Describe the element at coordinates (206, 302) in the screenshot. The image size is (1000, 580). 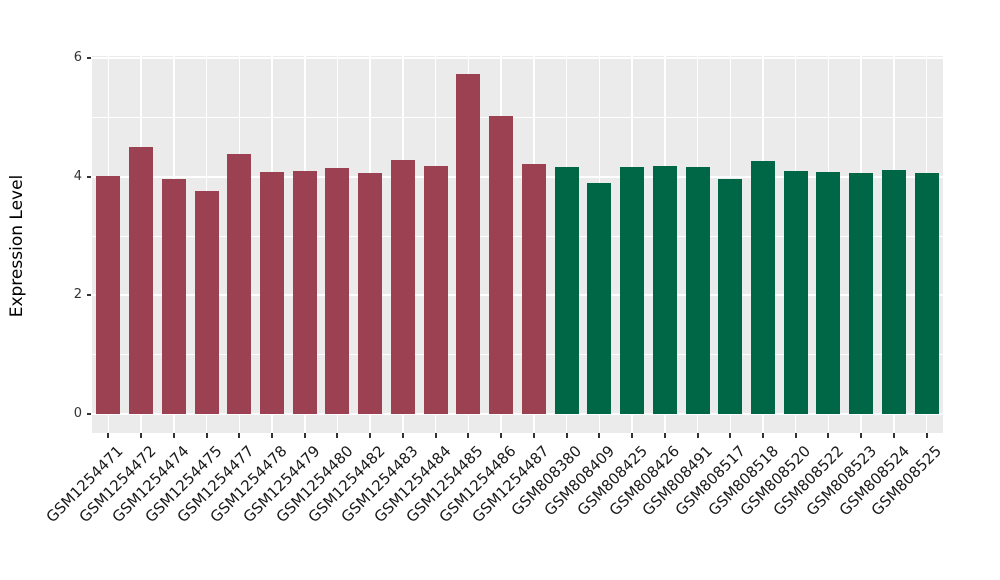
I see `bar-GSM1254475` at that location.